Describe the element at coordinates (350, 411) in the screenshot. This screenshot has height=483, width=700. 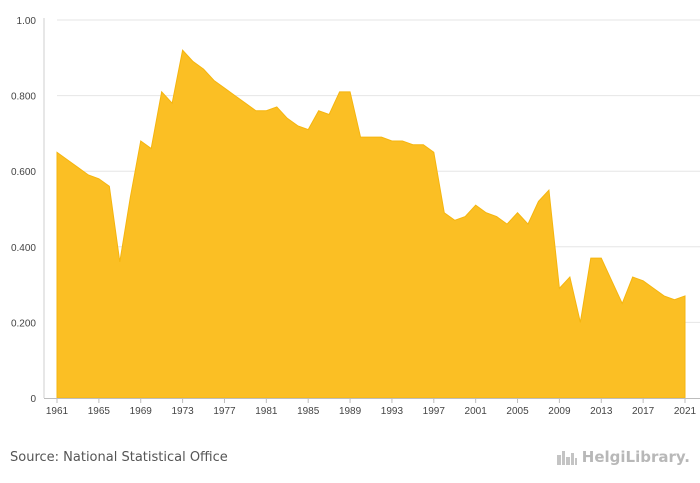
I see `x-tick-label: 1989` at that location.